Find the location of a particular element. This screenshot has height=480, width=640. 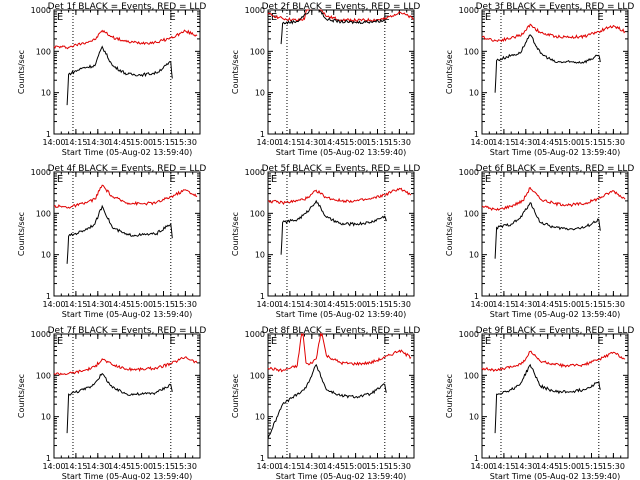

panel-title: Det 9f BLACK = Events, RED = LLD is located at coordinates (555, 331).